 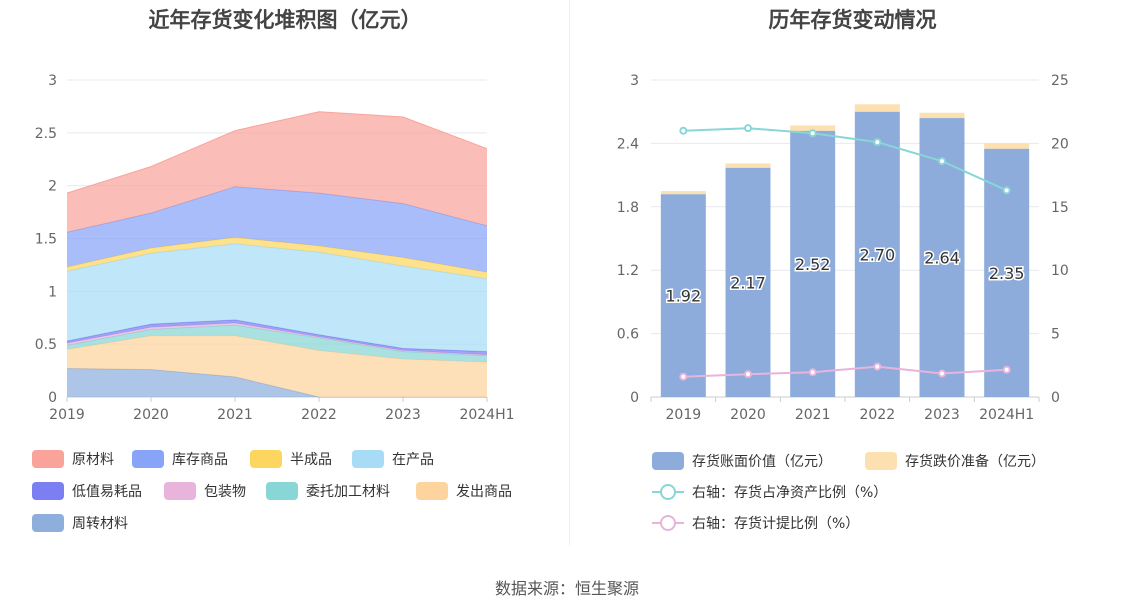 I want to click on legend-finished-goods: 库存商品, so click(x=180, y=459).